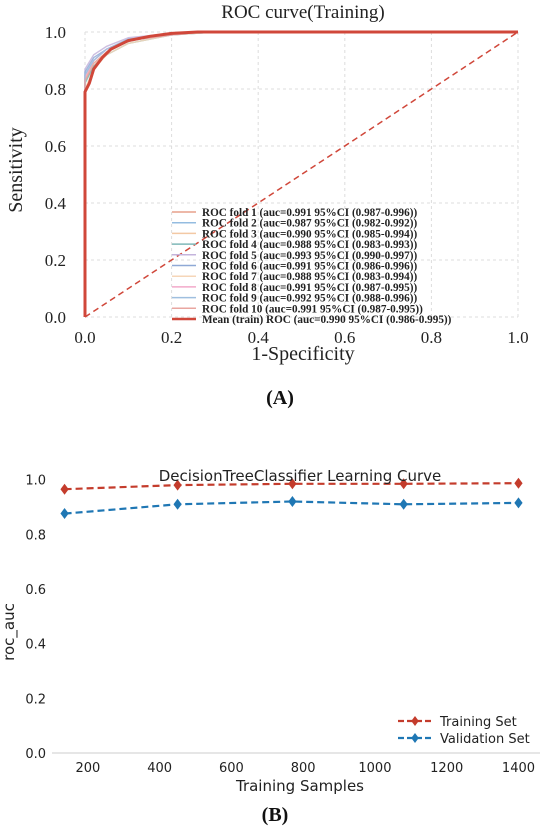 This screenshot has height=831, width=550. I want to click on lc-x-tick-label: 1000, so click(374, 768).